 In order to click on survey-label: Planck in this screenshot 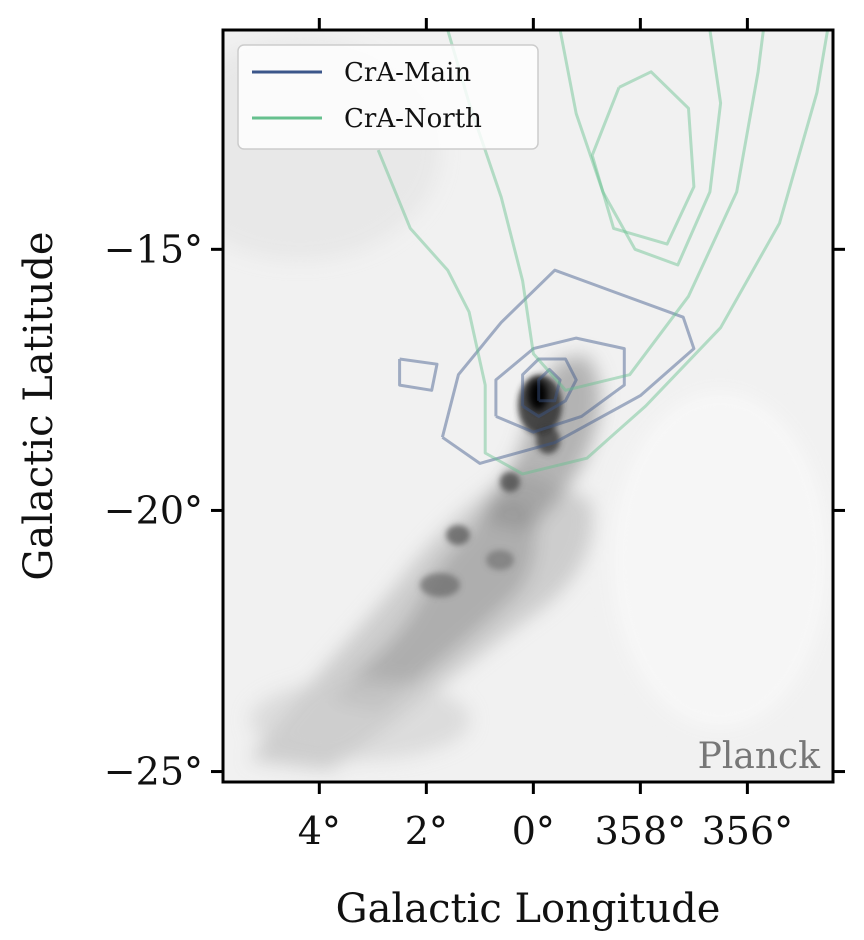, I will do `click(760, 756)`.